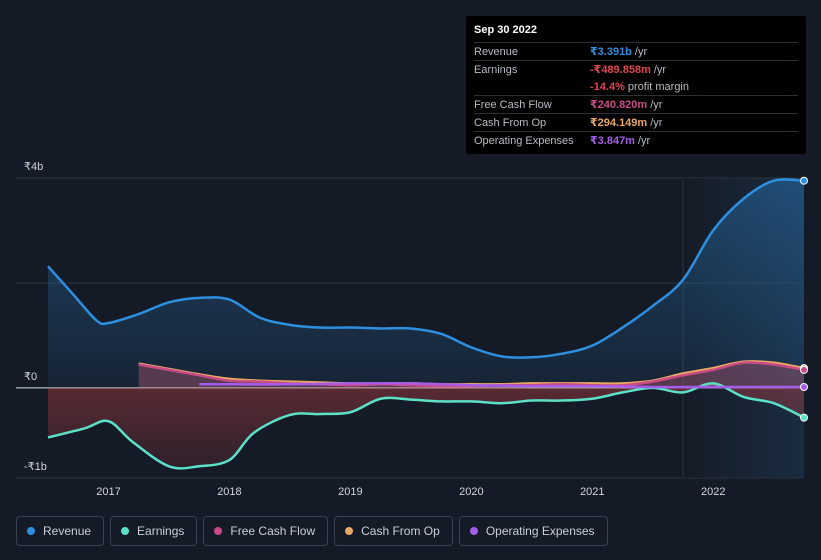  What do you see at coordinates (524, 140) in the screenshot?
I see `tooltip-label: Operating Expenses` at bounding box center [524, 140].